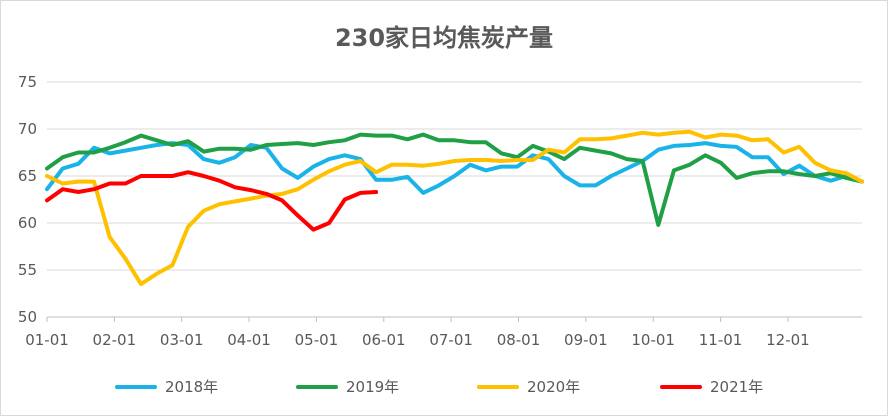  Describe the element at coordinates (454, 168) in the screenshot. I see `series-line-2018` at that location.